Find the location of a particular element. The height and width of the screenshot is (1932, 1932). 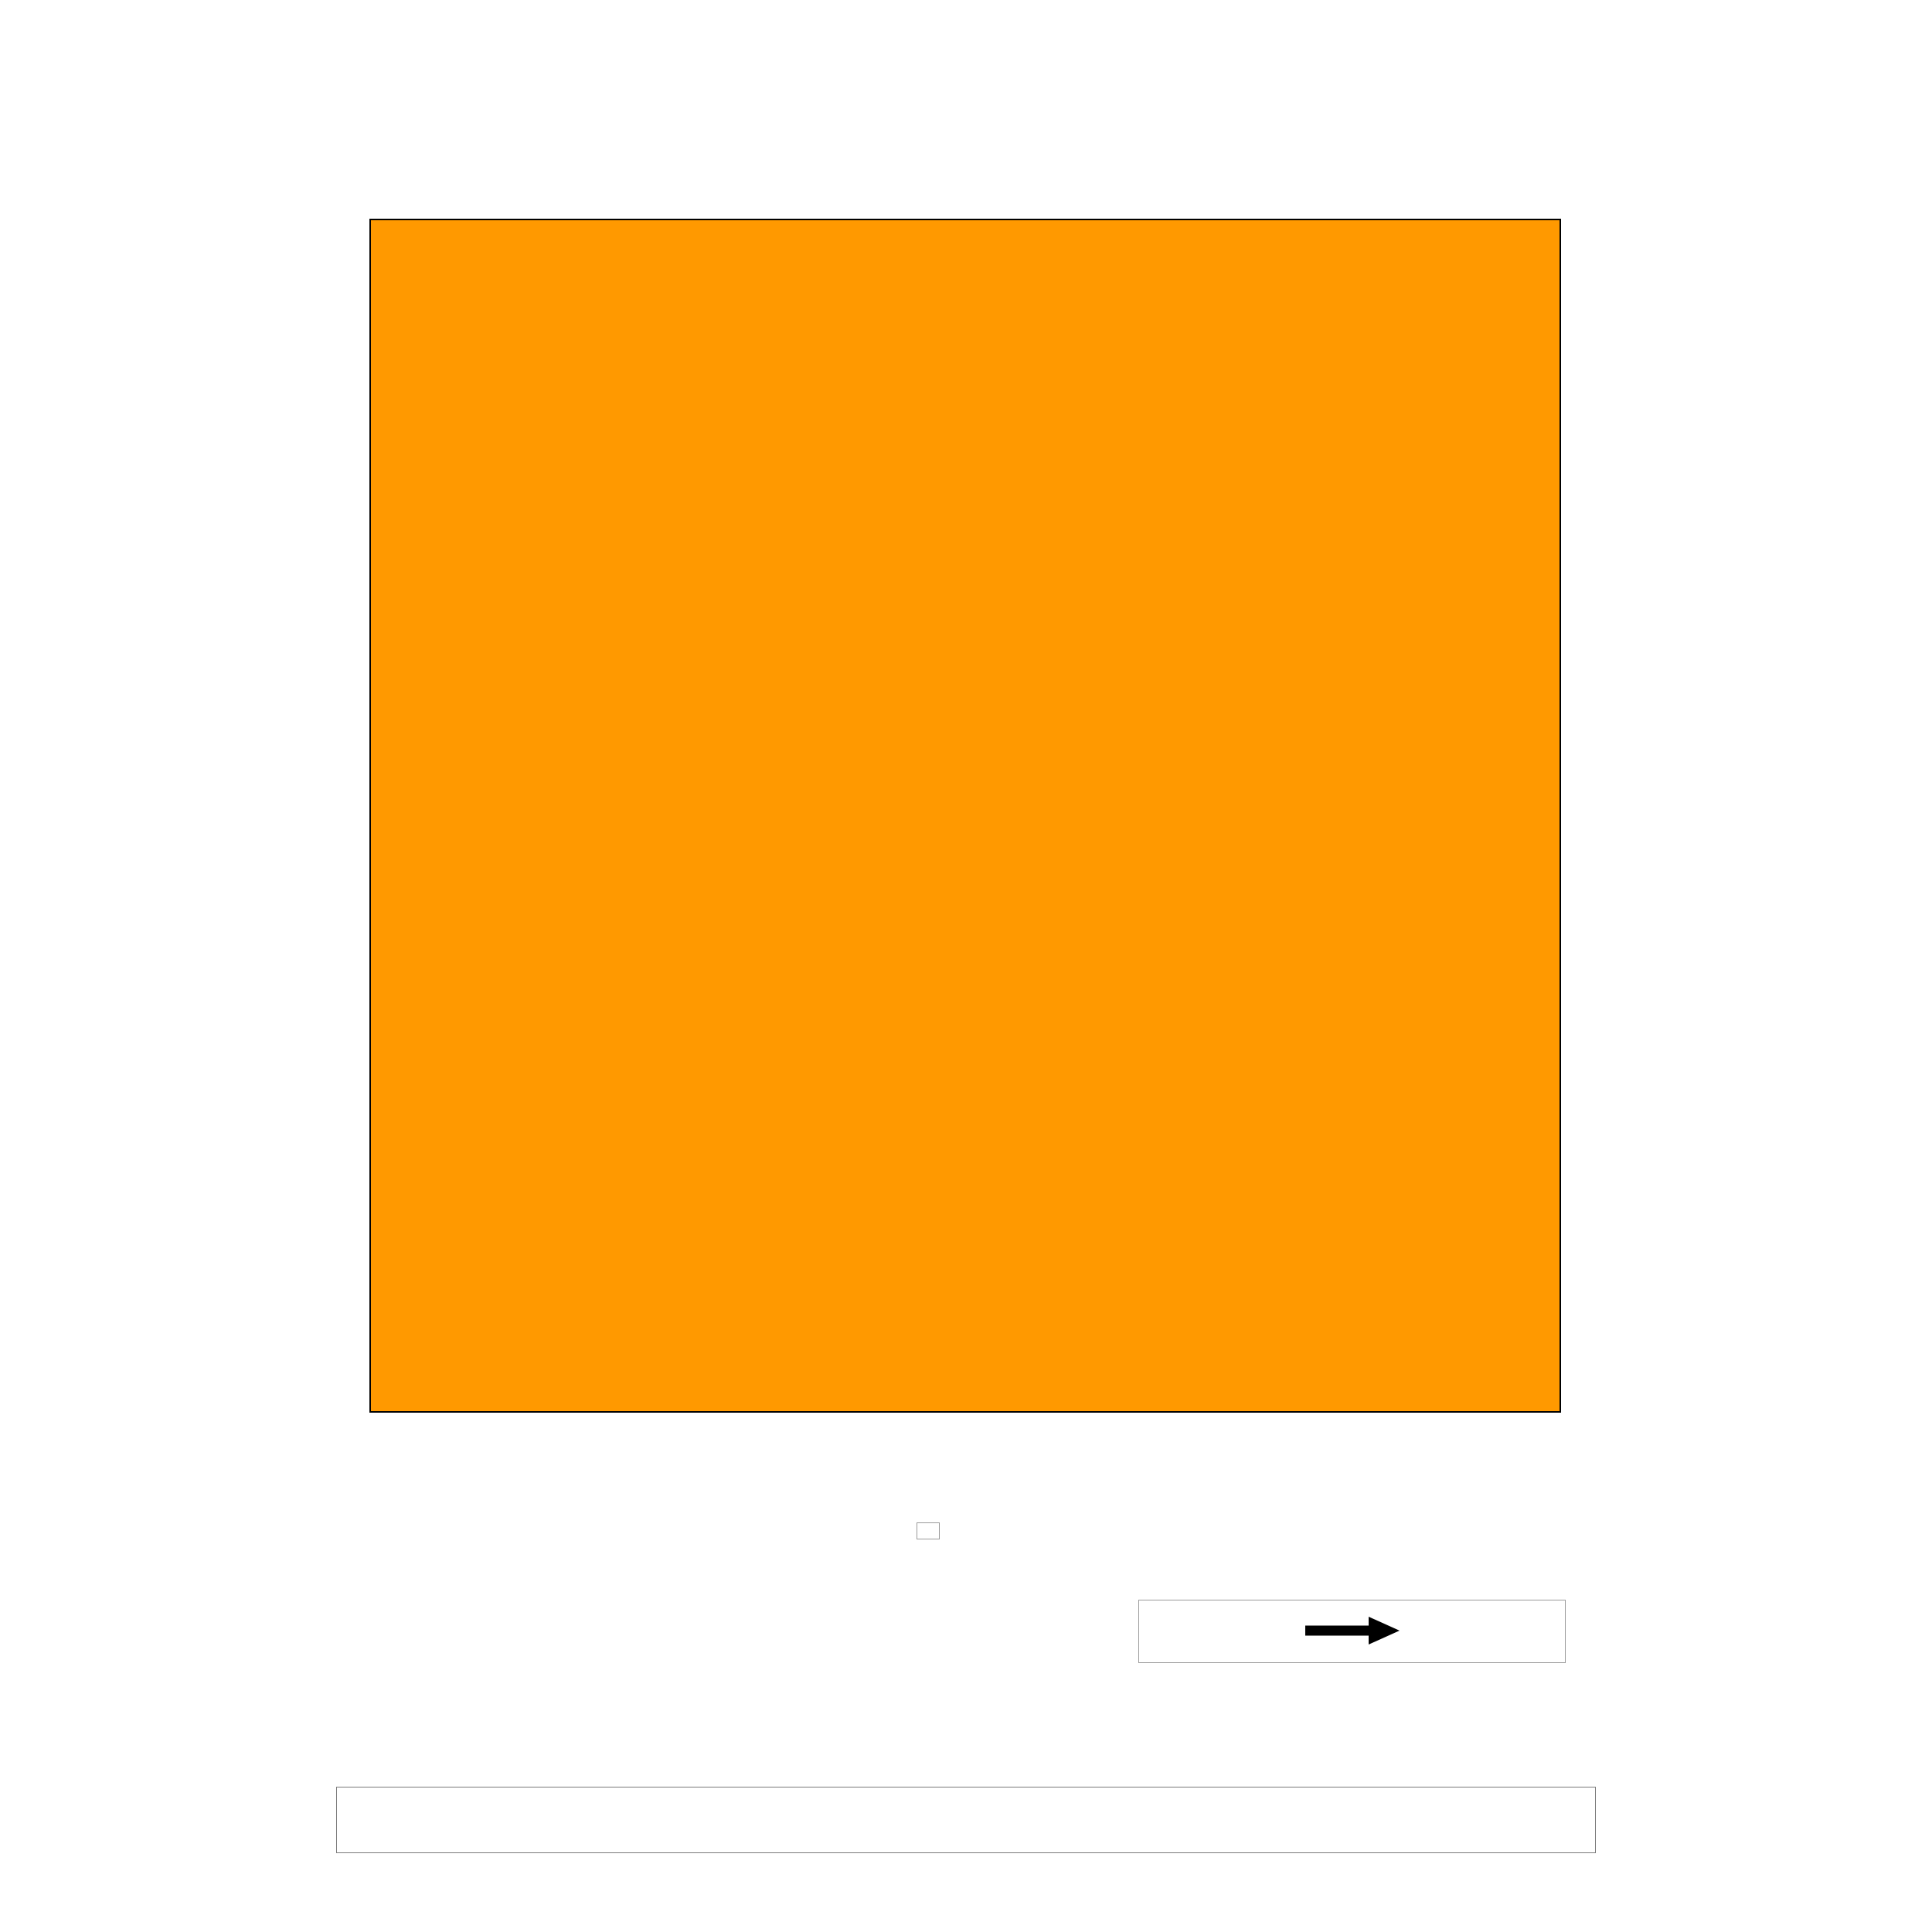

pressure-legend is located at coordinates (928, 1531).